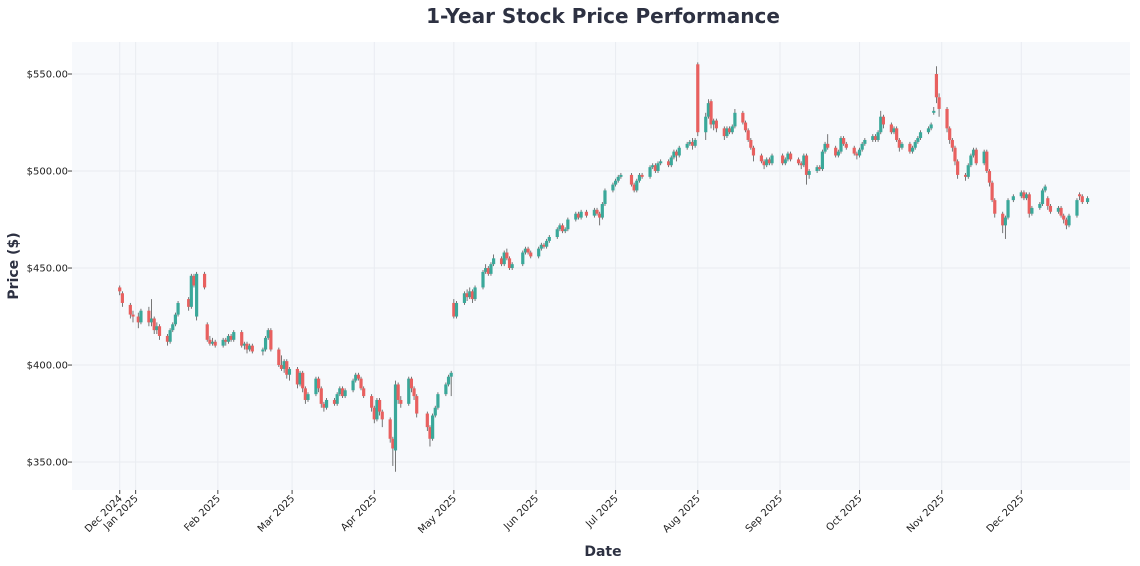 The image size is (1140, 566). I want to click on x-tick-label: May 2025, so click(437, 514).